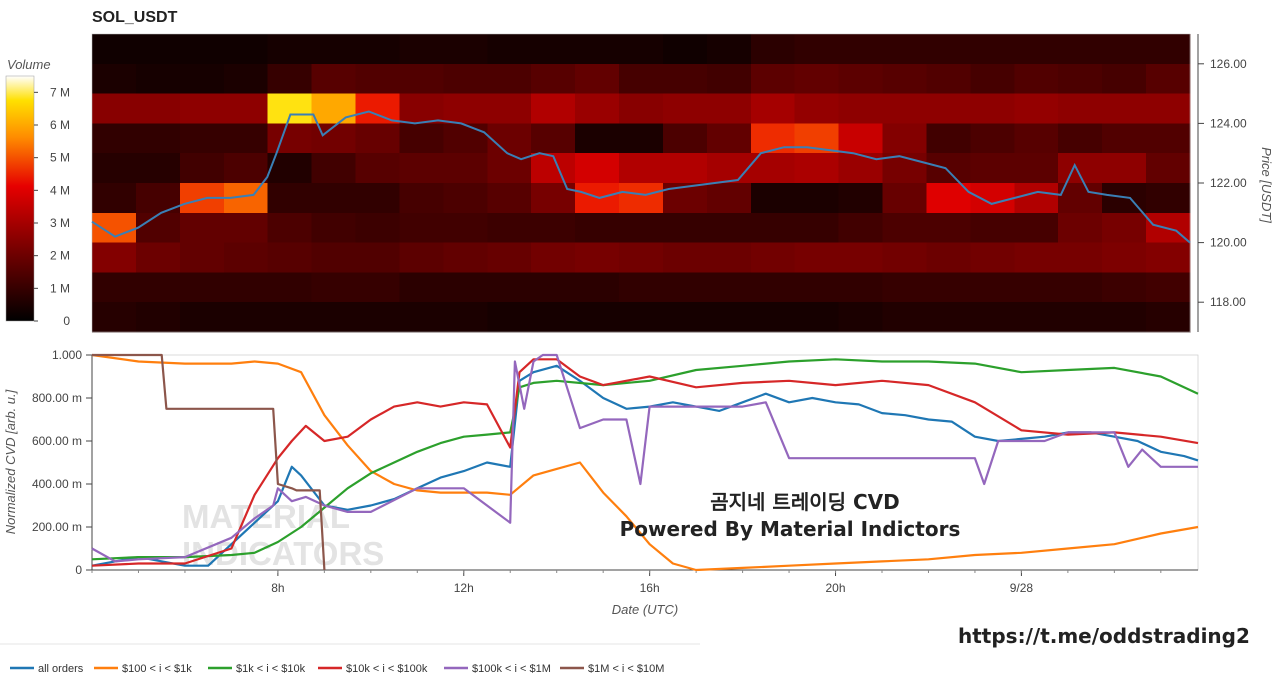  What do you see at coordinates (57, 527) in the screenshot?
I see `cvd-y-tick-label: 200.00 m` at bounding box center [57, 527].